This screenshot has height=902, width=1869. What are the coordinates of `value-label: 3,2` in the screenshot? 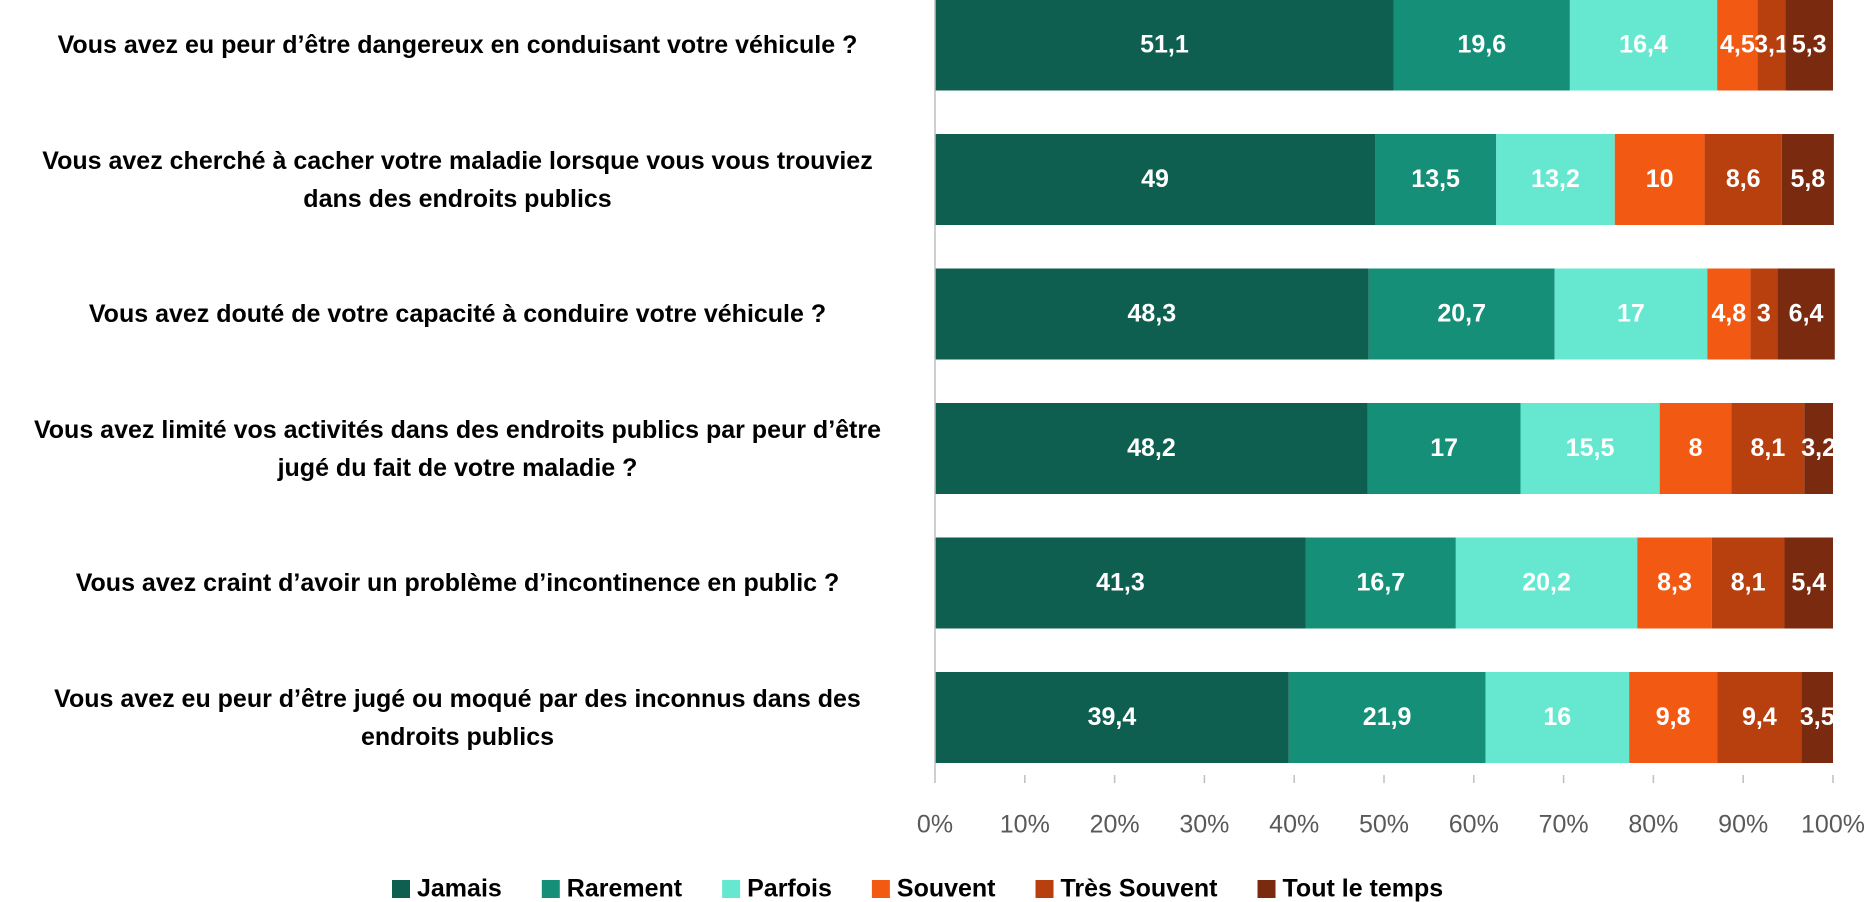 It's located at (1818, 448).